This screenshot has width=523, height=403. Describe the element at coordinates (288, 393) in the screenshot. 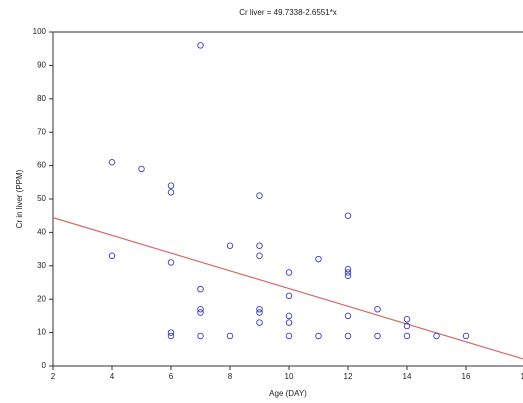

I see `x-axis-title: Age (DAY)` at that location.